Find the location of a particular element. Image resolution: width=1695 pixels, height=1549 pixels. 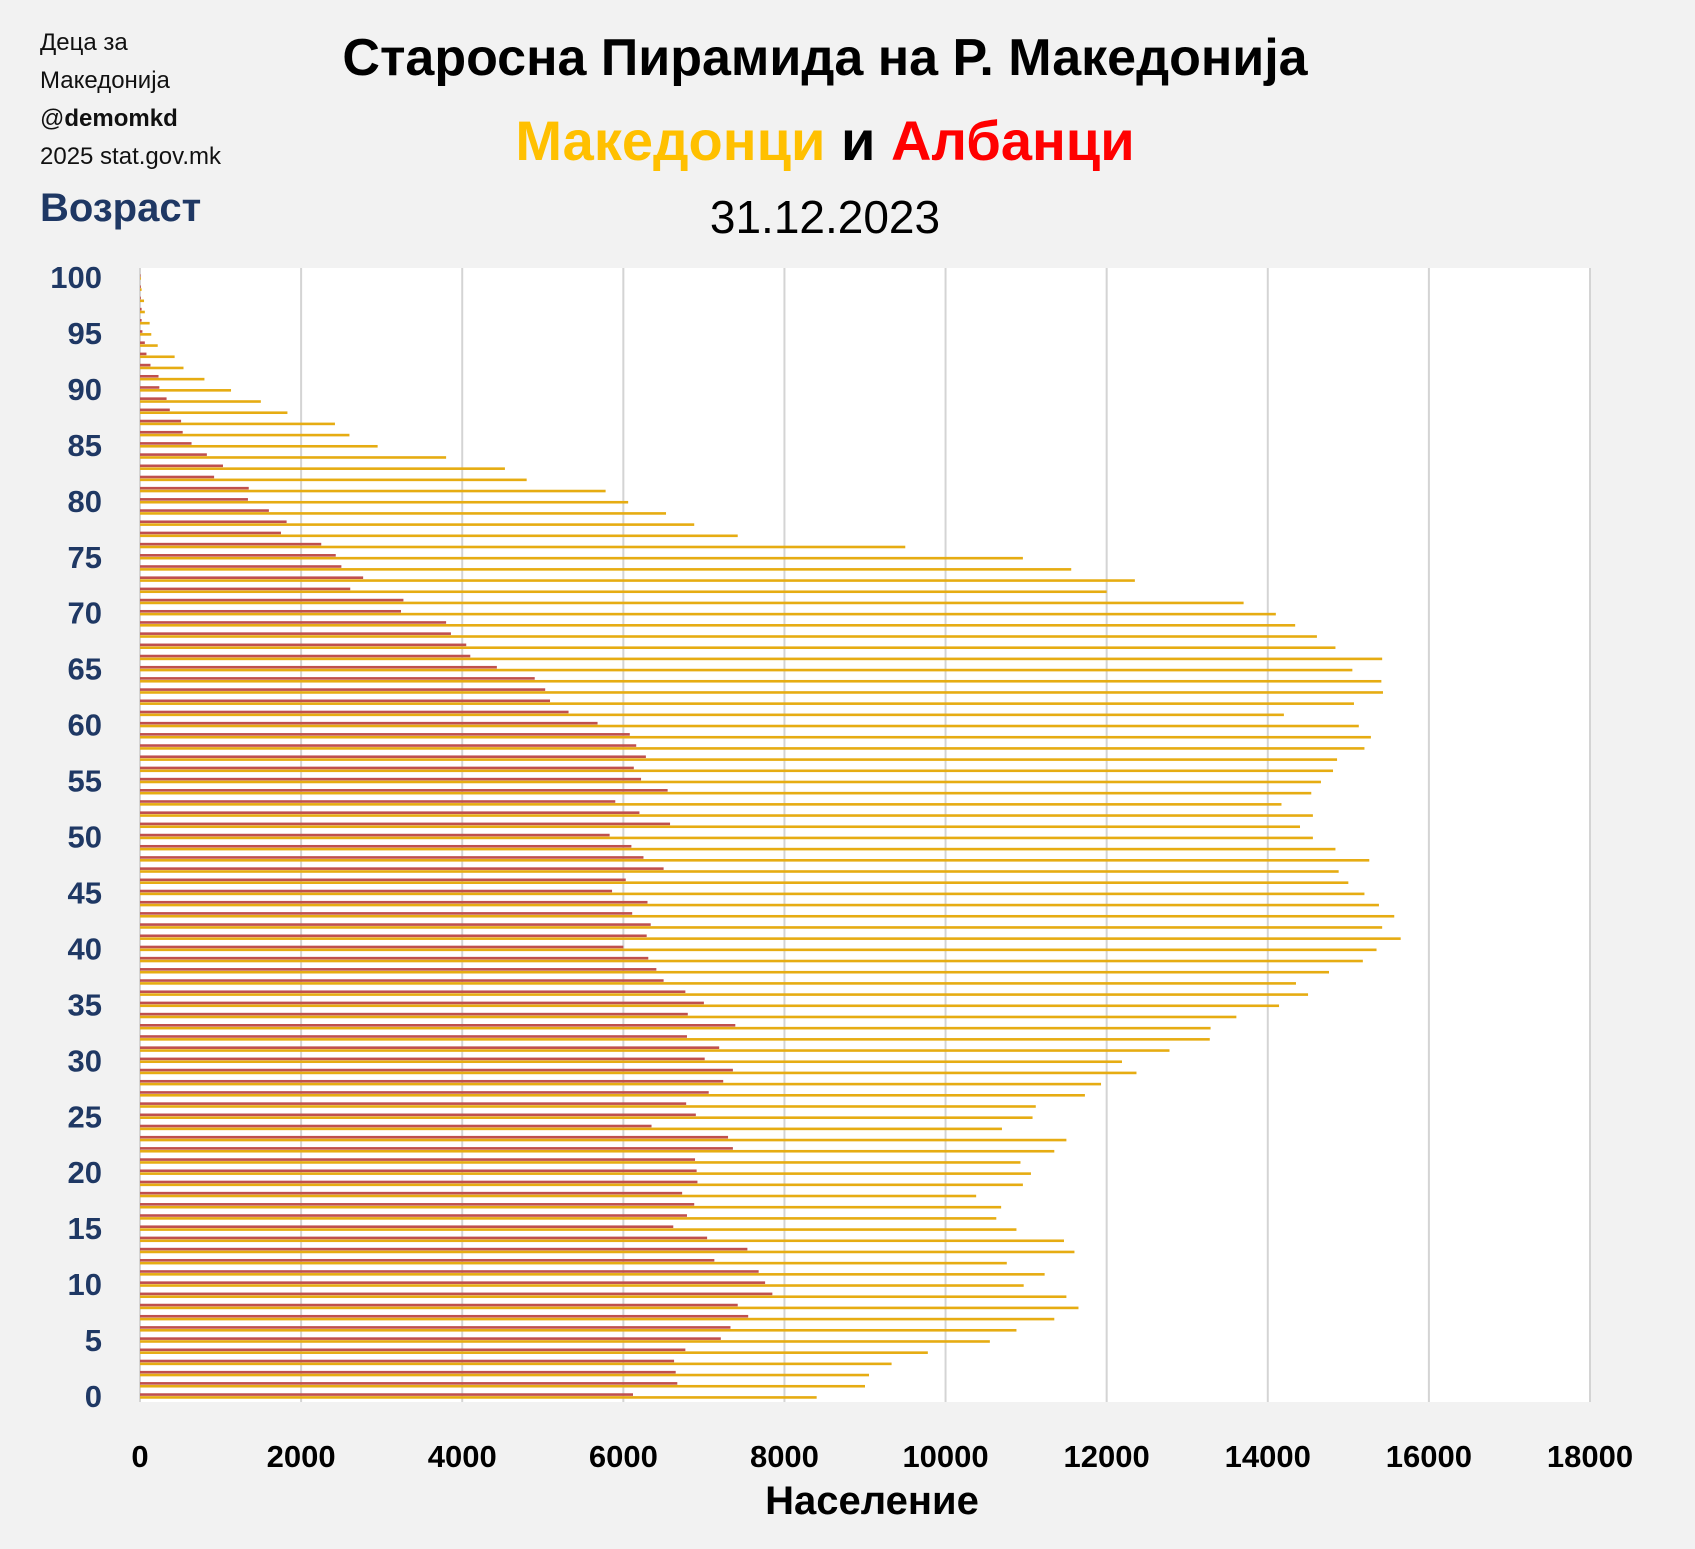

chart-subtitle: Македонци и Албанци is located at coordinates (825, 140).